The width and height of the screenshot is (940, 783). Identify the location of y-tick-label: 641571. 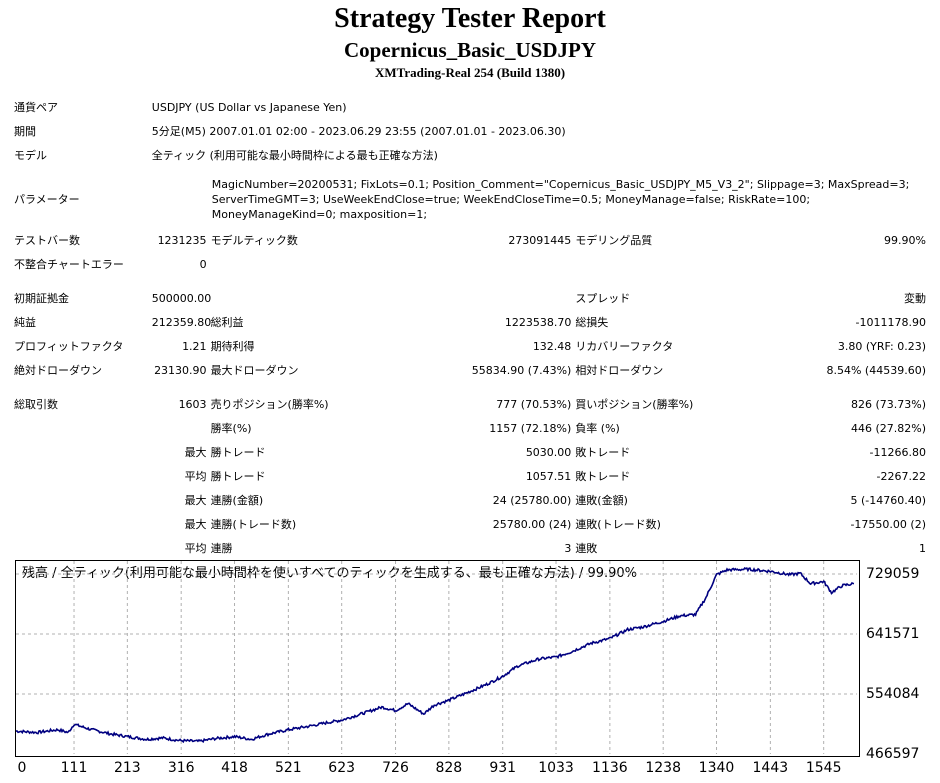
(893, 633).